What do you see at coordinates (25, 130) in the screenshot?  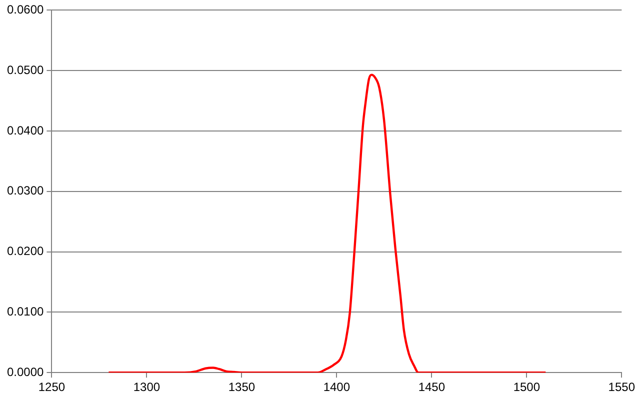 I see `y-tick-label: 0.0400` at bounding box center [25, 130].